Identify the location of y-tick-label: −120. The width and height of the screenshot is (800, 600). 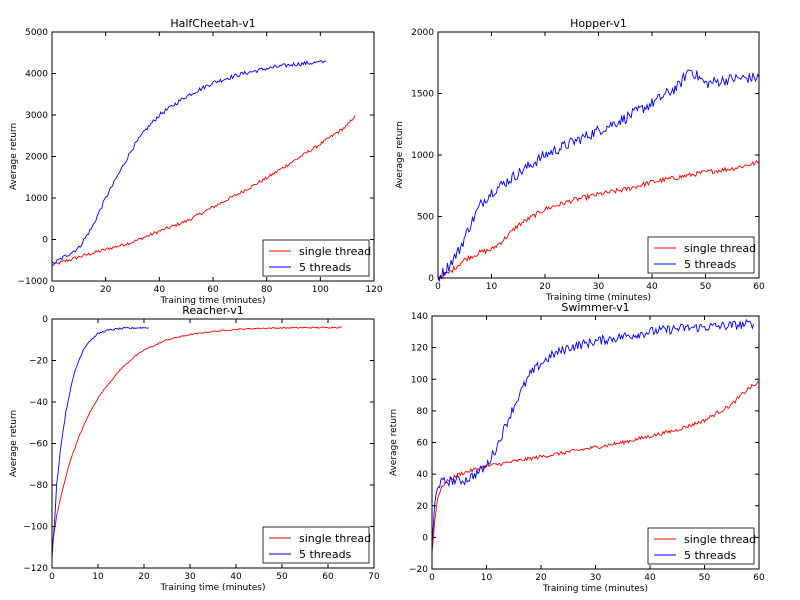
(35, 569).